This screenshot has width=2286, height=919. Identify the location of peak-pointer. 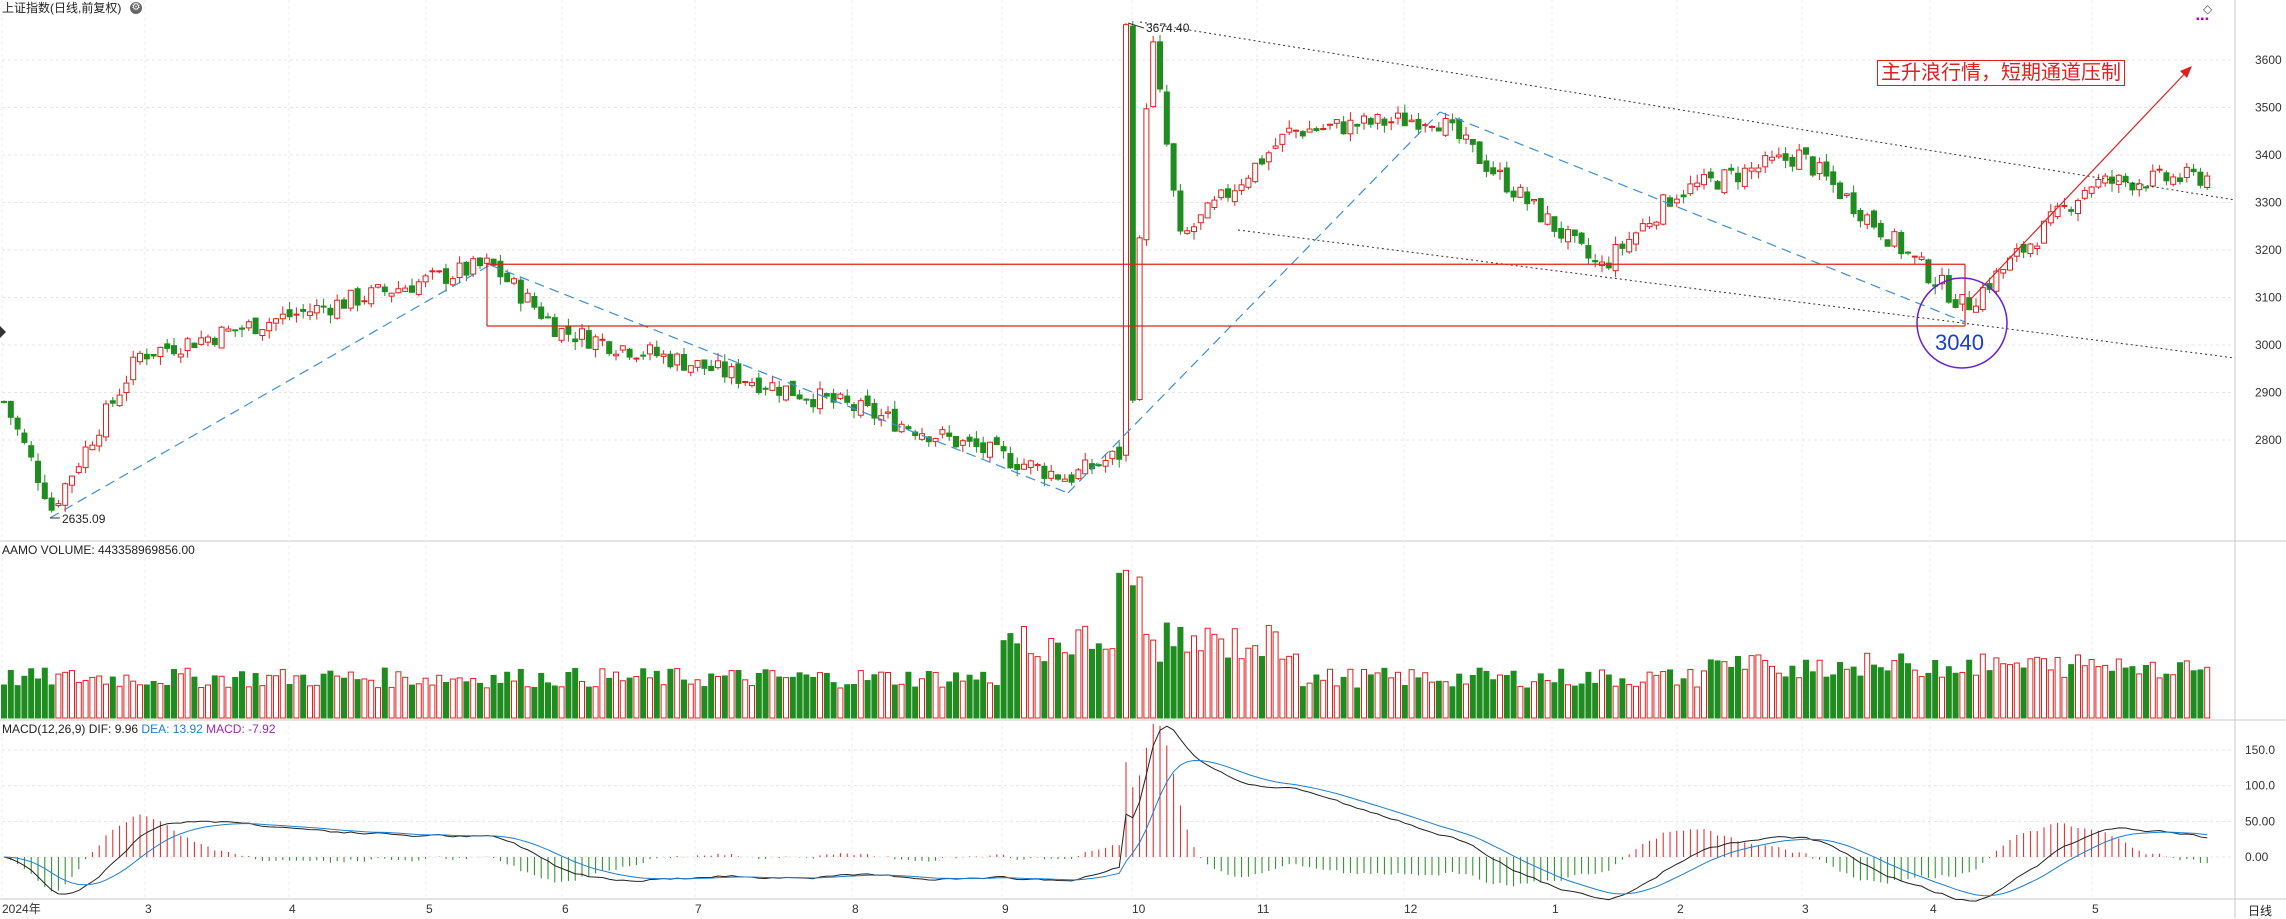
(1136, 25).